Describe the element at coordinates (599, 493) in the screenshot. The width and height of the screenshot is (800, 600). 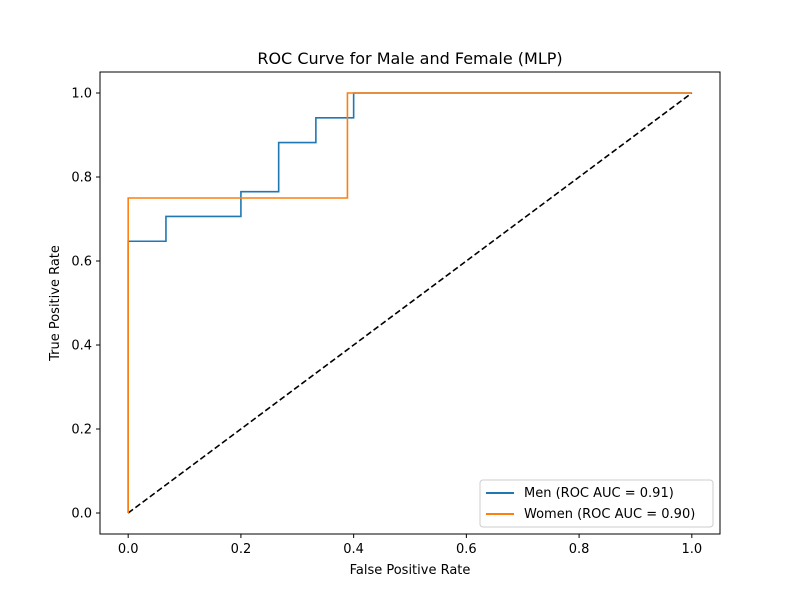
I see `legend-label-men: Men (ROC AUC = 0.91)` at that location.